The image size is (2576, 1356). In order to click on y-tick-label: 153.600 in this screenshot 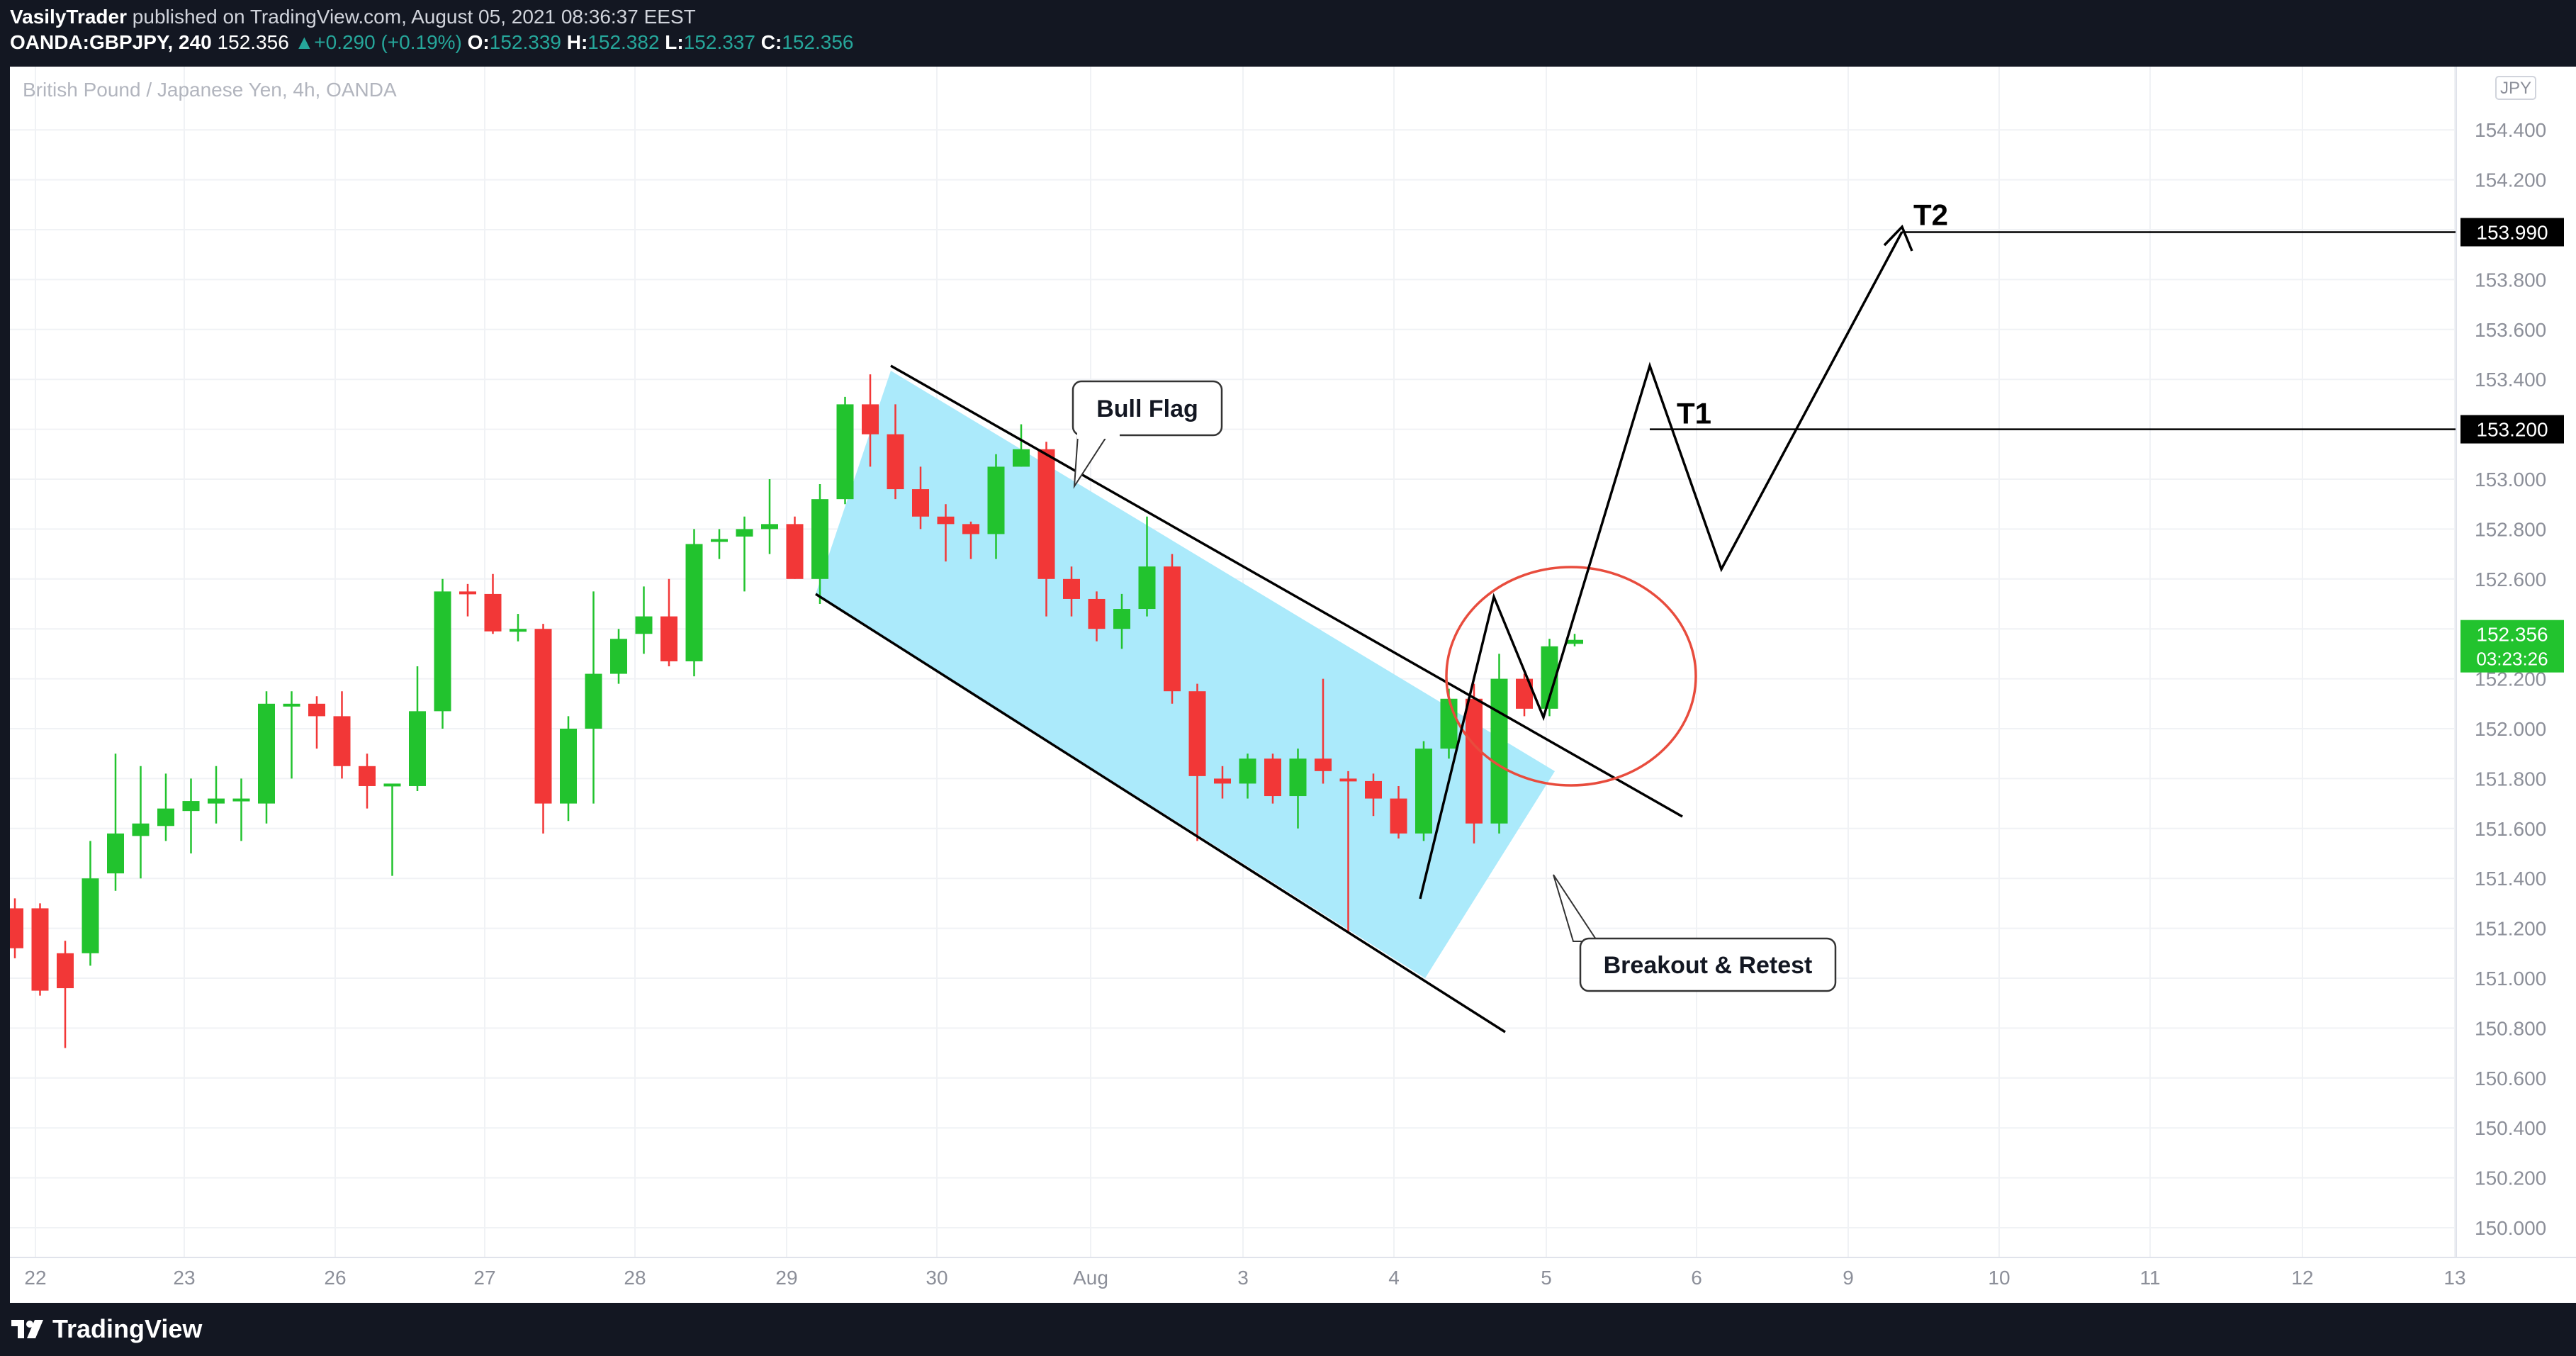, I will do `click(2510, 330)`.